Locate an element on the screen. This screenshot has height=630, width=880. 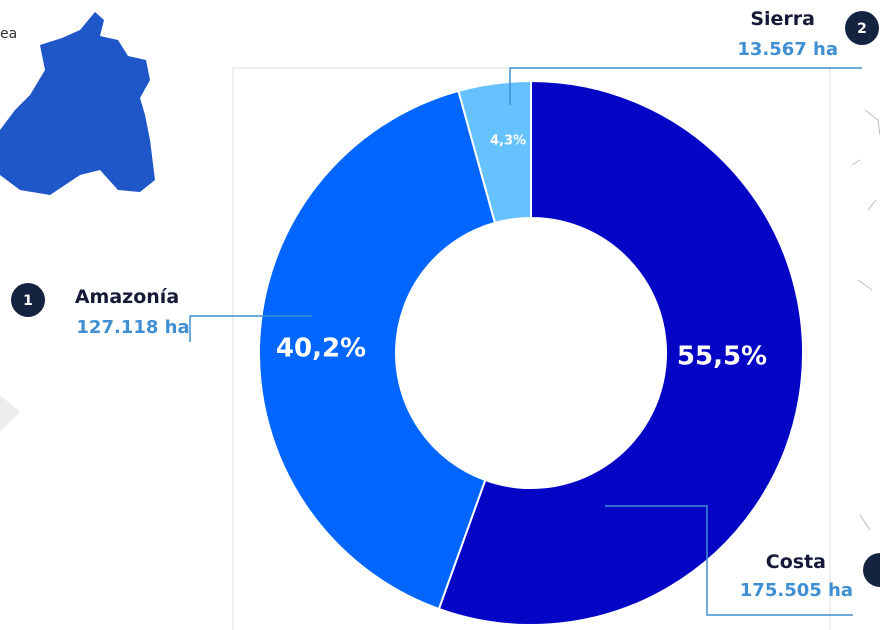
region-area: 175.505 ha is located at coordinates (796, 590).